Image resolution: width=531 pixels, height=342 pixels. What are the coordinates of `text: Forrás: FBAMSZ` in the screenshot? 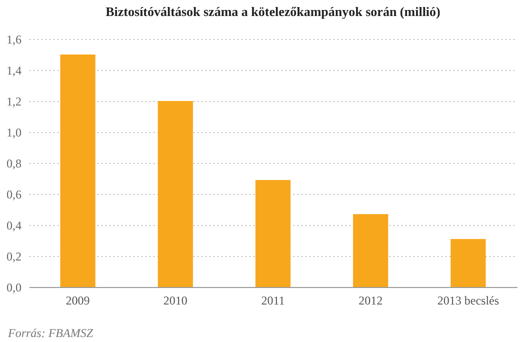 It's located at (50, 333).